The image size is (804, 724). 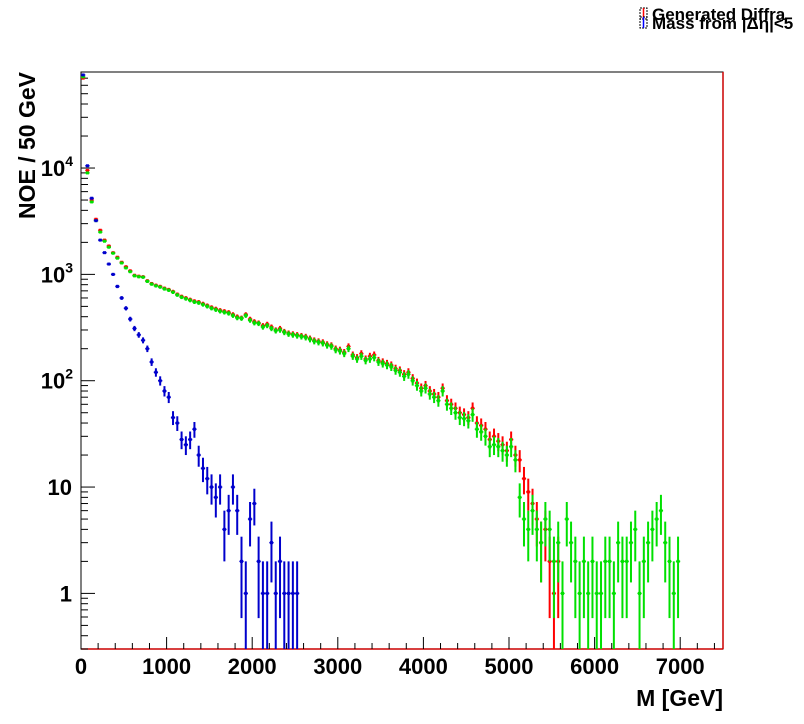 What do you see at coordinates (252, 666) in the screenshot?
I see `x-tick-label: 2000` at bounding box center [252, 666].